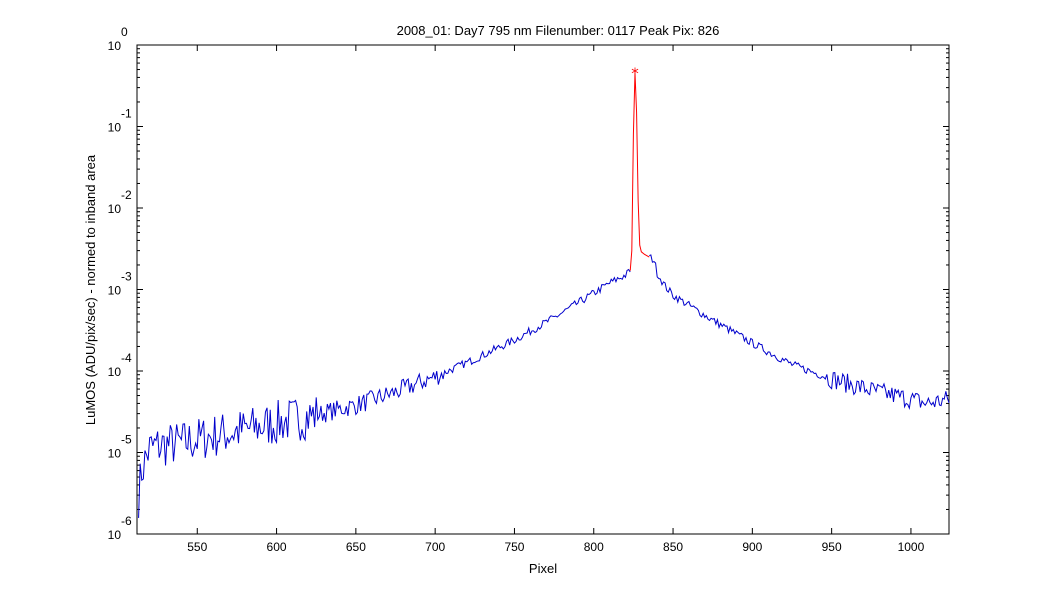  What do you see at coordinates (639, 171) in the screenshot?
I see `series-line-inband` at bounding box center [639, 171].